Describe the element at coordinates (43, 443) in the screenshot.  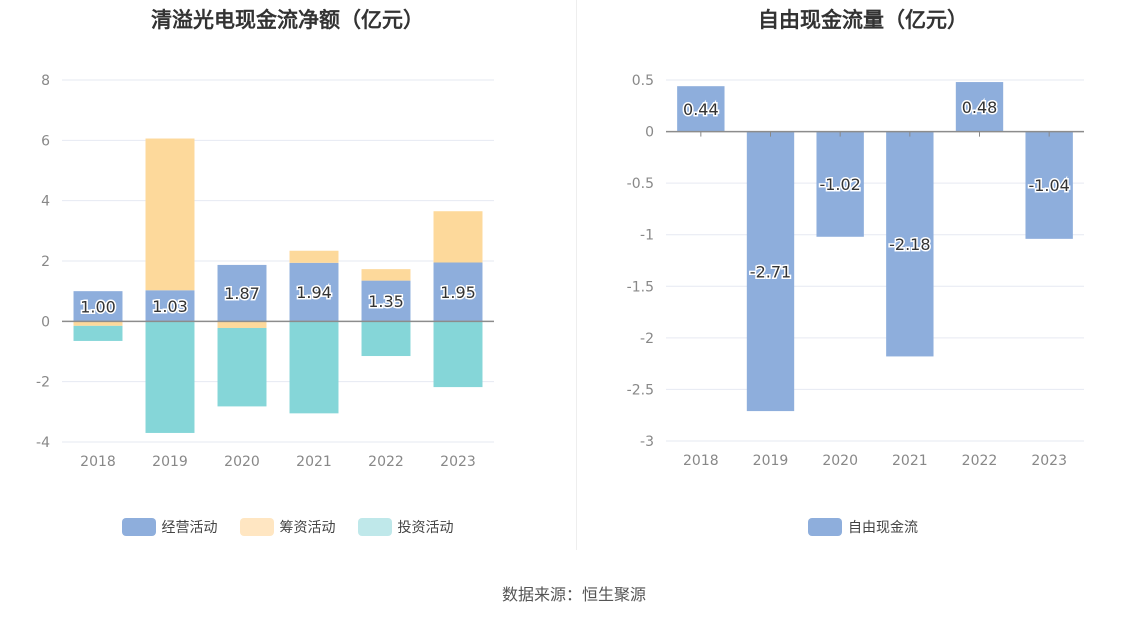
I see `y-tick-label: -4` at that location.